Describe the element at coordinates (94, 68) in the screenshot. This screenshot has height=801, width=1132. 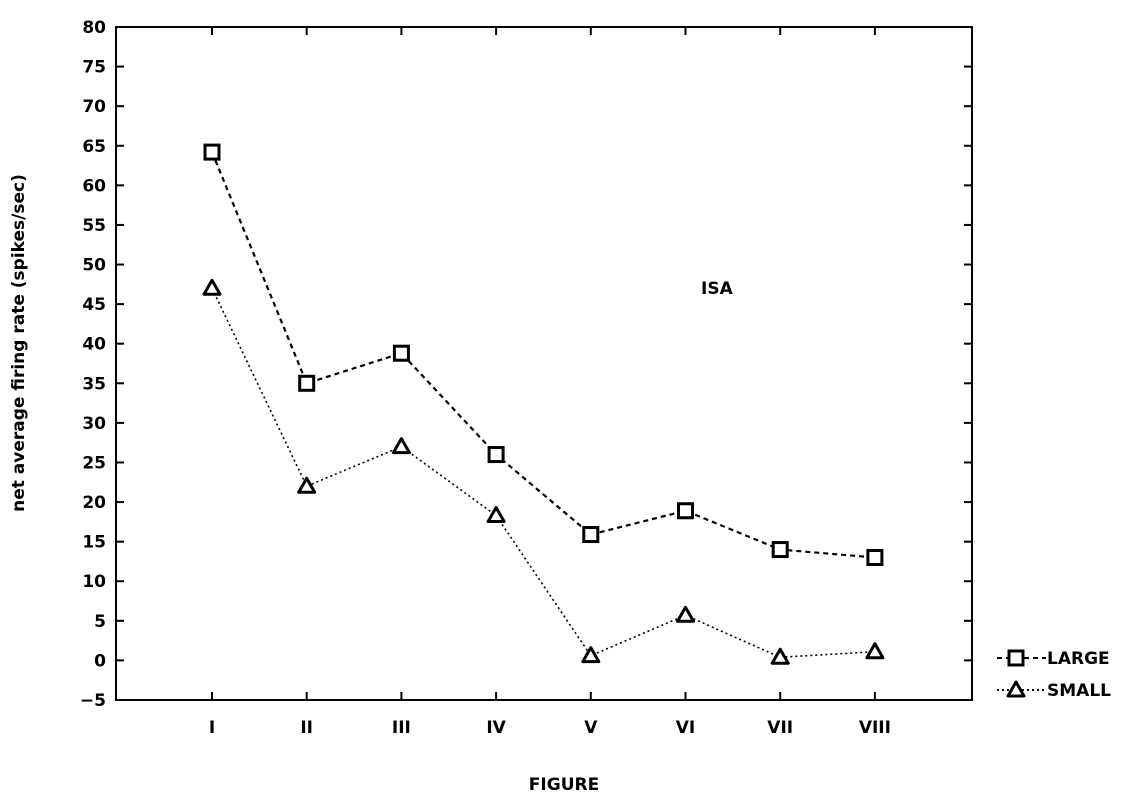
I see `y-tick-label: 75` at that location.